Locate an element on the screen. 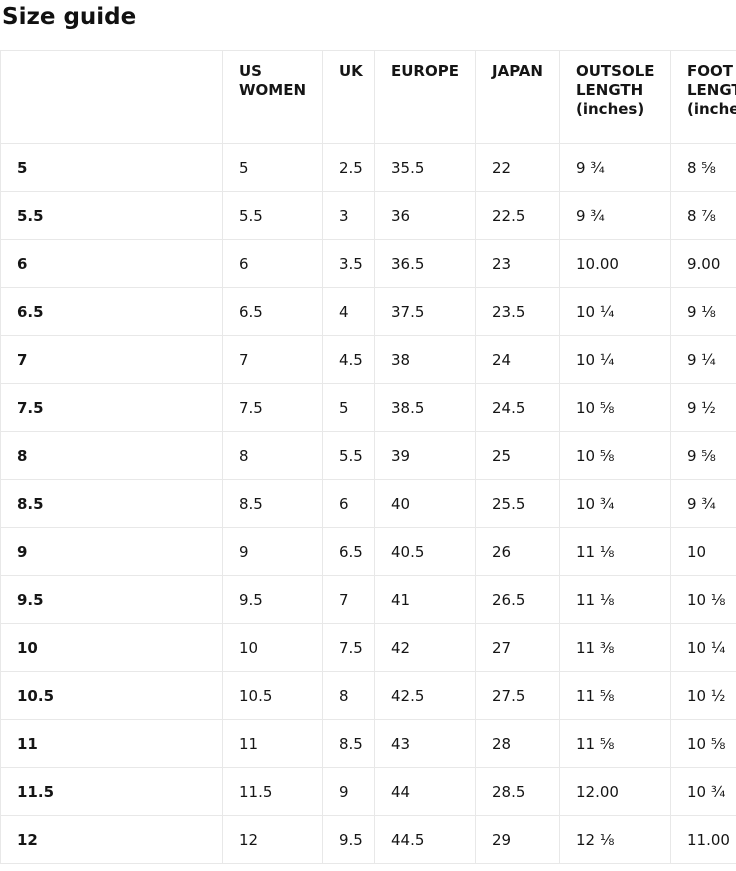  cell: 25.5 is located at coordinates (518, 504).